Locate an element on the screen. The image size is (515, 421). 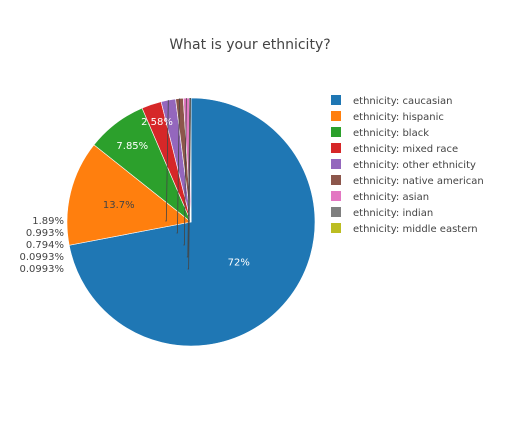
slice-label-hispanic: 13.7% is located at coordinates (119, 205).